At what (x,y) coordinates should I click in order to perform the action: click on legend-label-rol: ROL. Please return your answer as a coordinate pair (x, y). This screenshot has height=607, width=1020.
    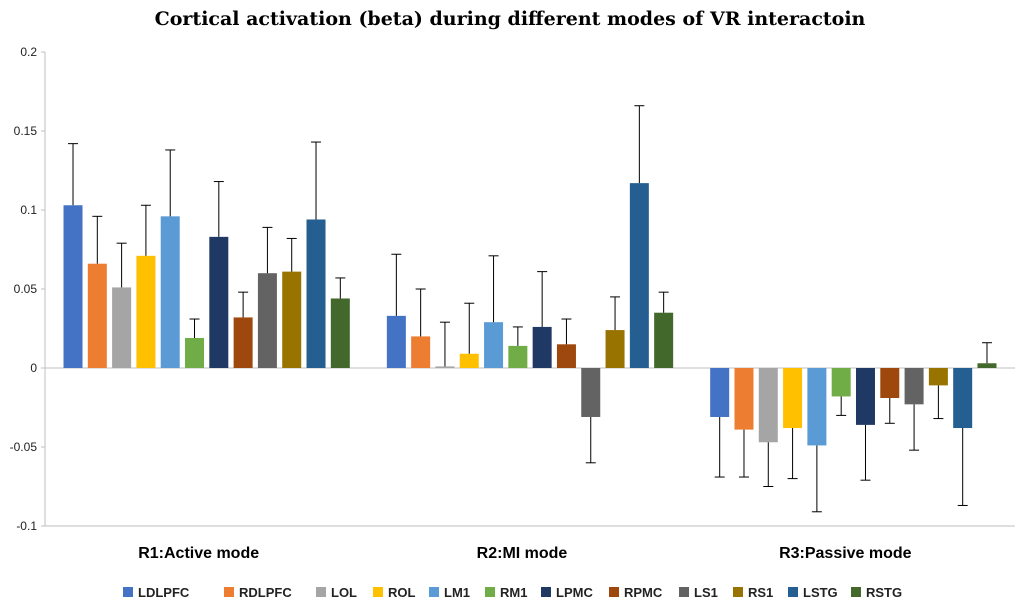
    Looking at the image, I should click on (402, 592).